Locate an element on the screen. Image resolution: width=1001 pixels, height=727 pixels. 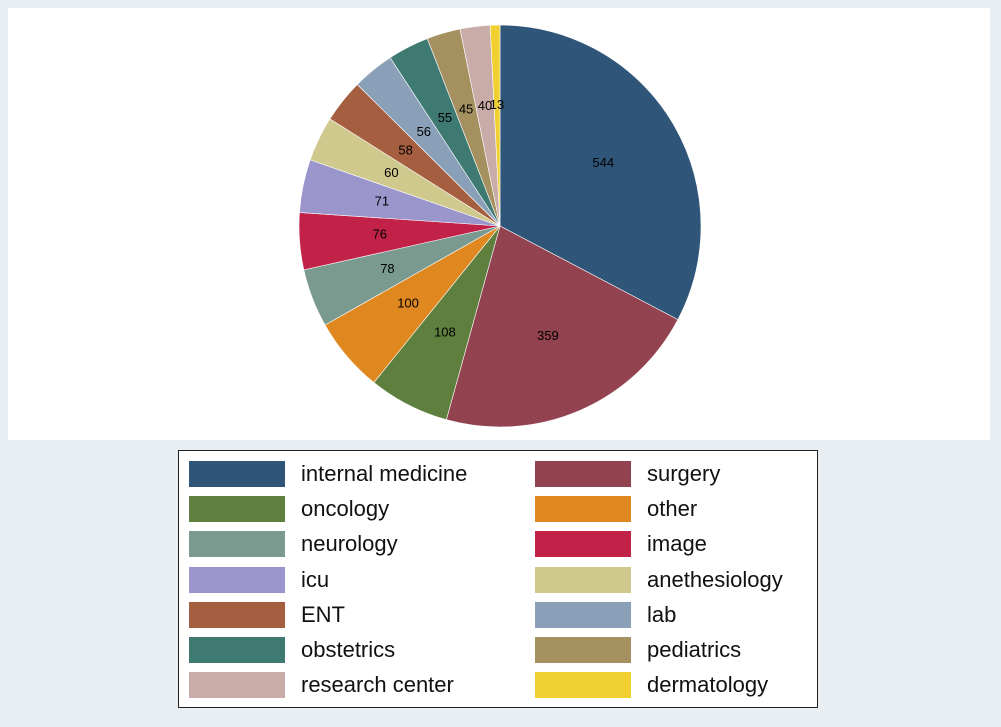
legend-item-dermatology: dermatology is located at coordinates (652, 685).